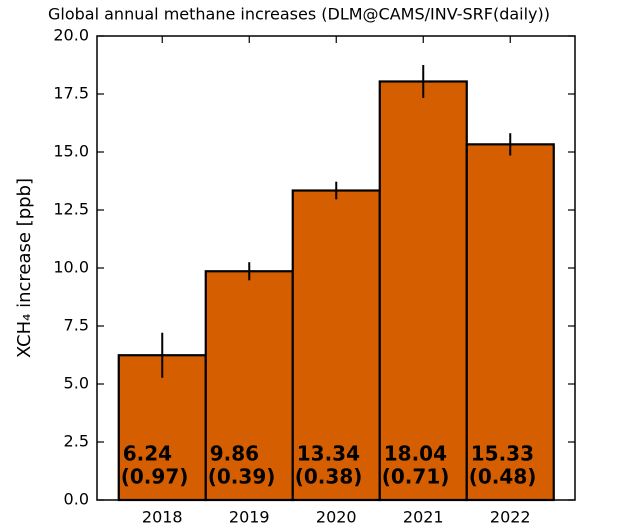  What do you see at coordinates (71, 209) in the screenshot?
I see `y-tick-label: 12.5` at bounding box center [71, 209].